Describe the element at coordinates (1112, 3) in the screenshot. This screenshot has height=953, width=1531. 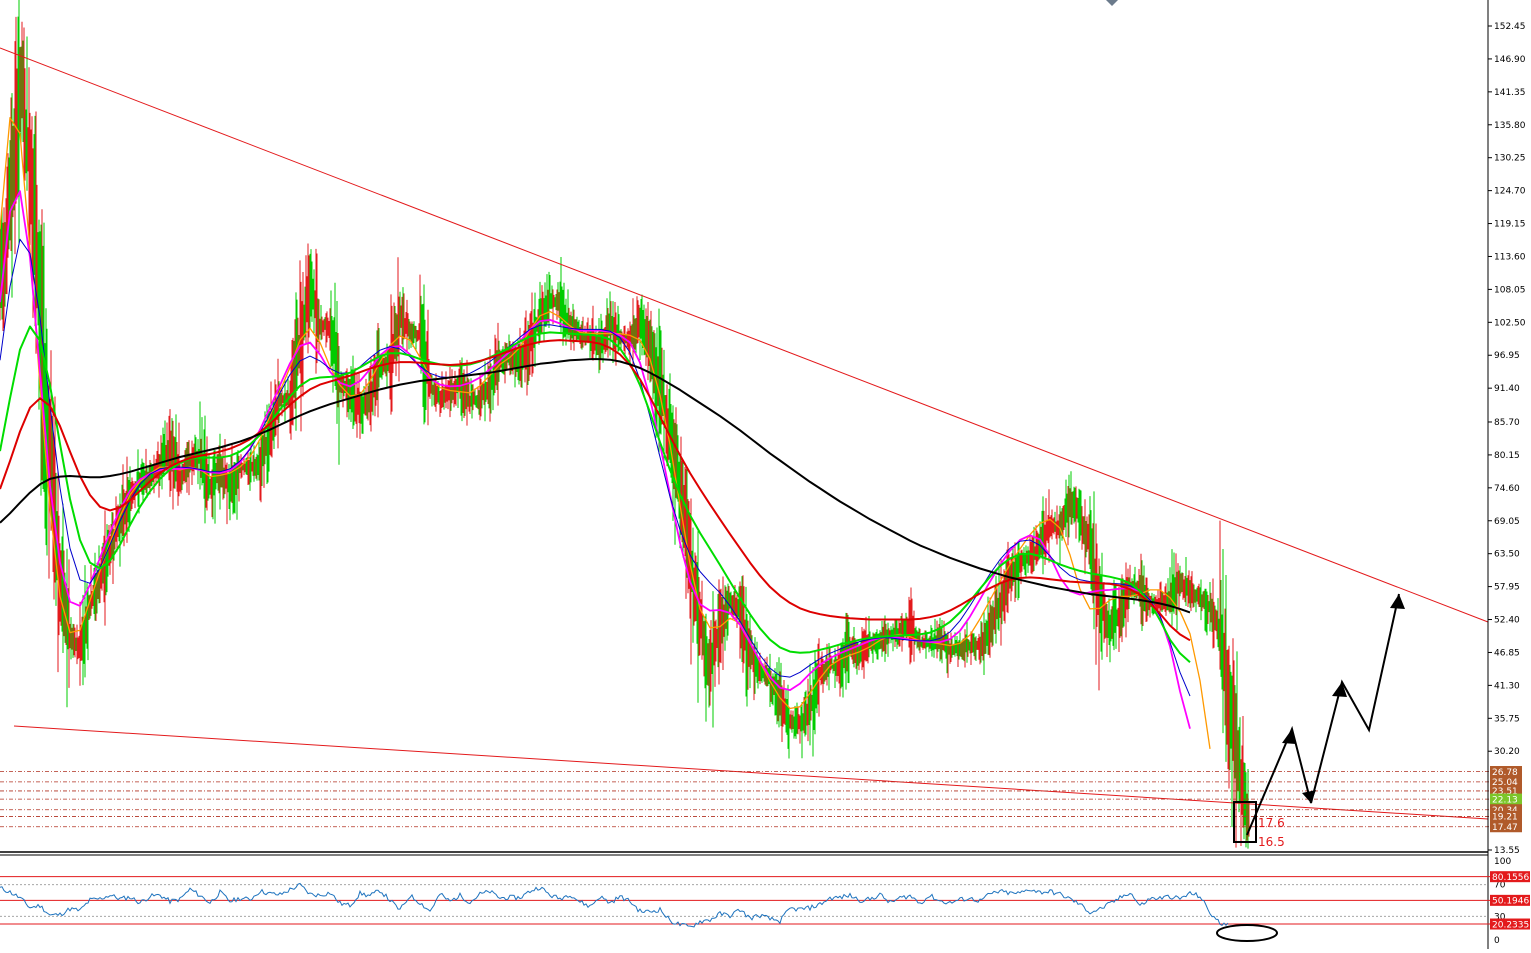
I see `scroll-marker-icon` at that location.